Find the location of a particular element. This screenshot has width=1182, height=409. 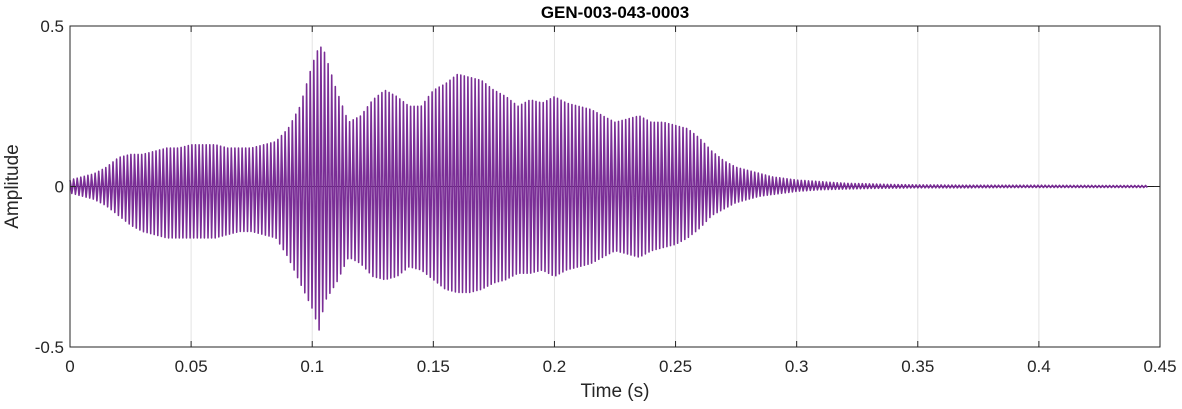

y-tick-label: 0 is located at coordinates (59, 187).